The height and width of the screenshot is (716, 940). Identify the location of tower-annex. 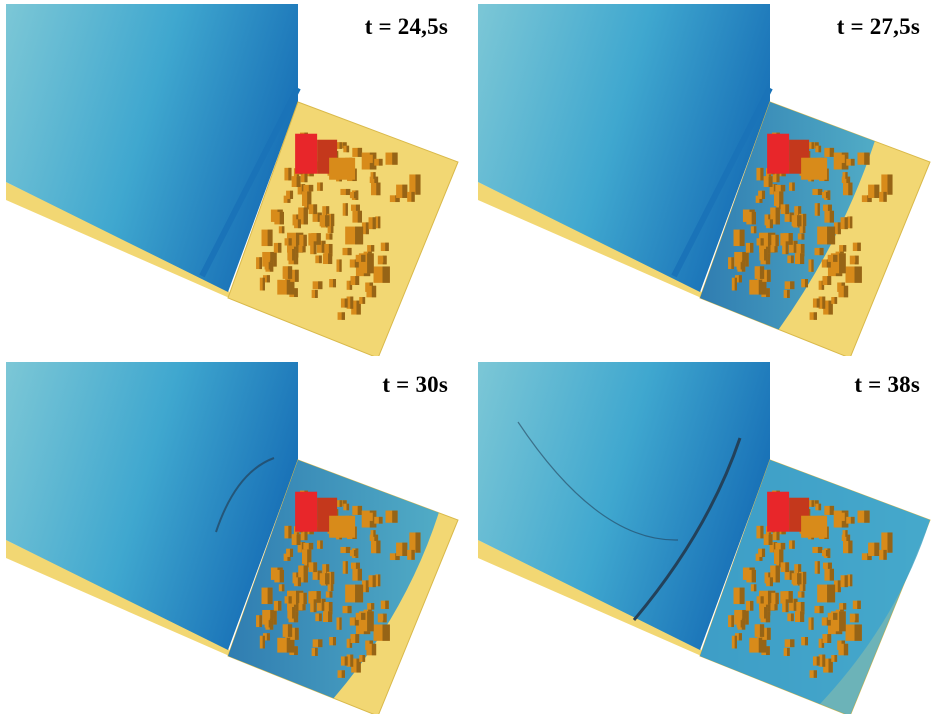
(814, 526).